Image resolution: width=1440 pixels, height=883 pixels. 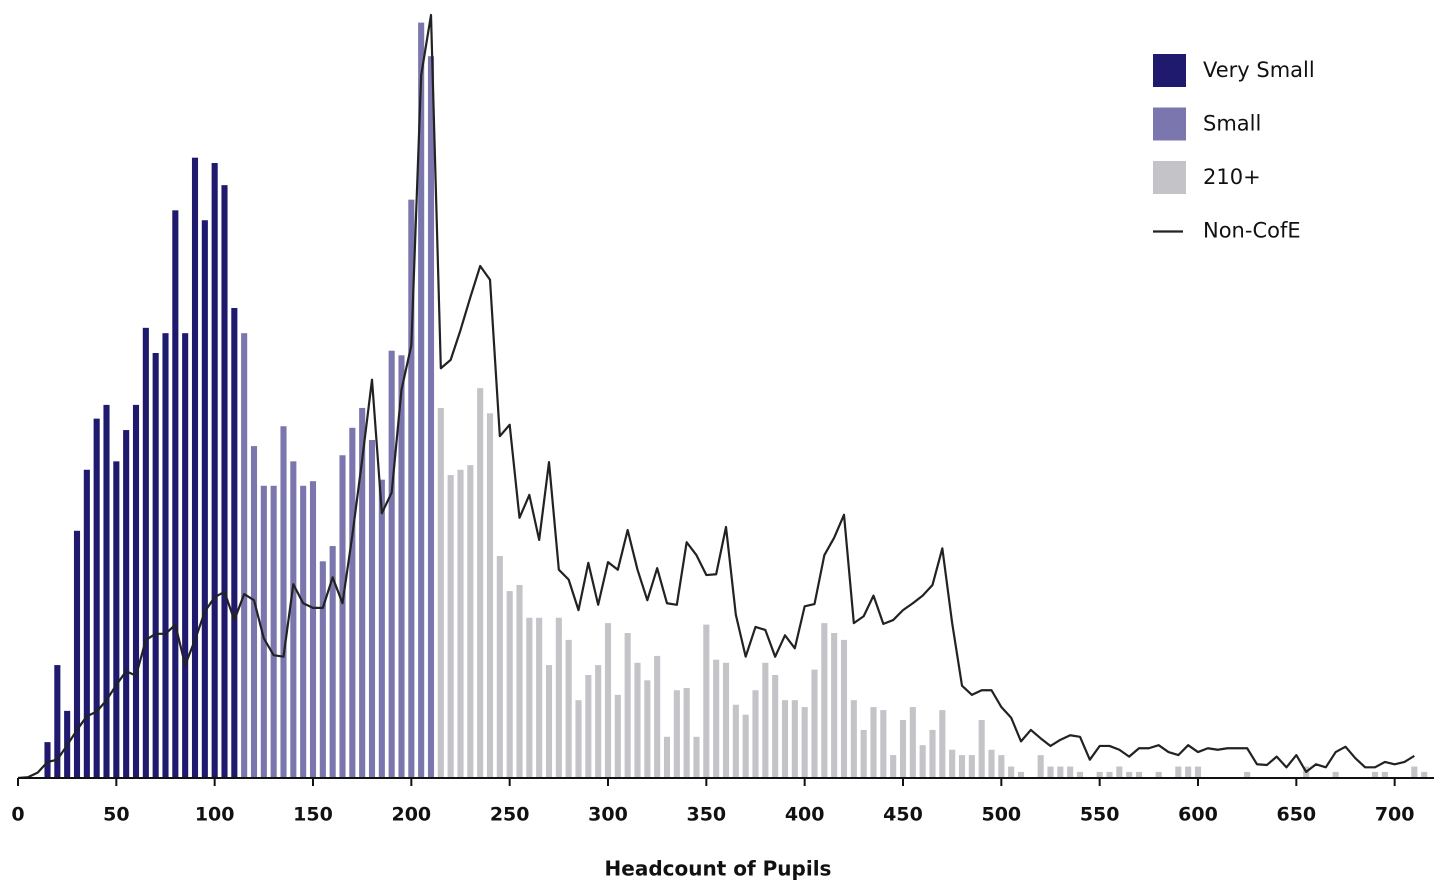 What do you see at coordinates (411, 815) in the screenshot?
I see `x-tick-label: 200` at bounding box center [411, 815].